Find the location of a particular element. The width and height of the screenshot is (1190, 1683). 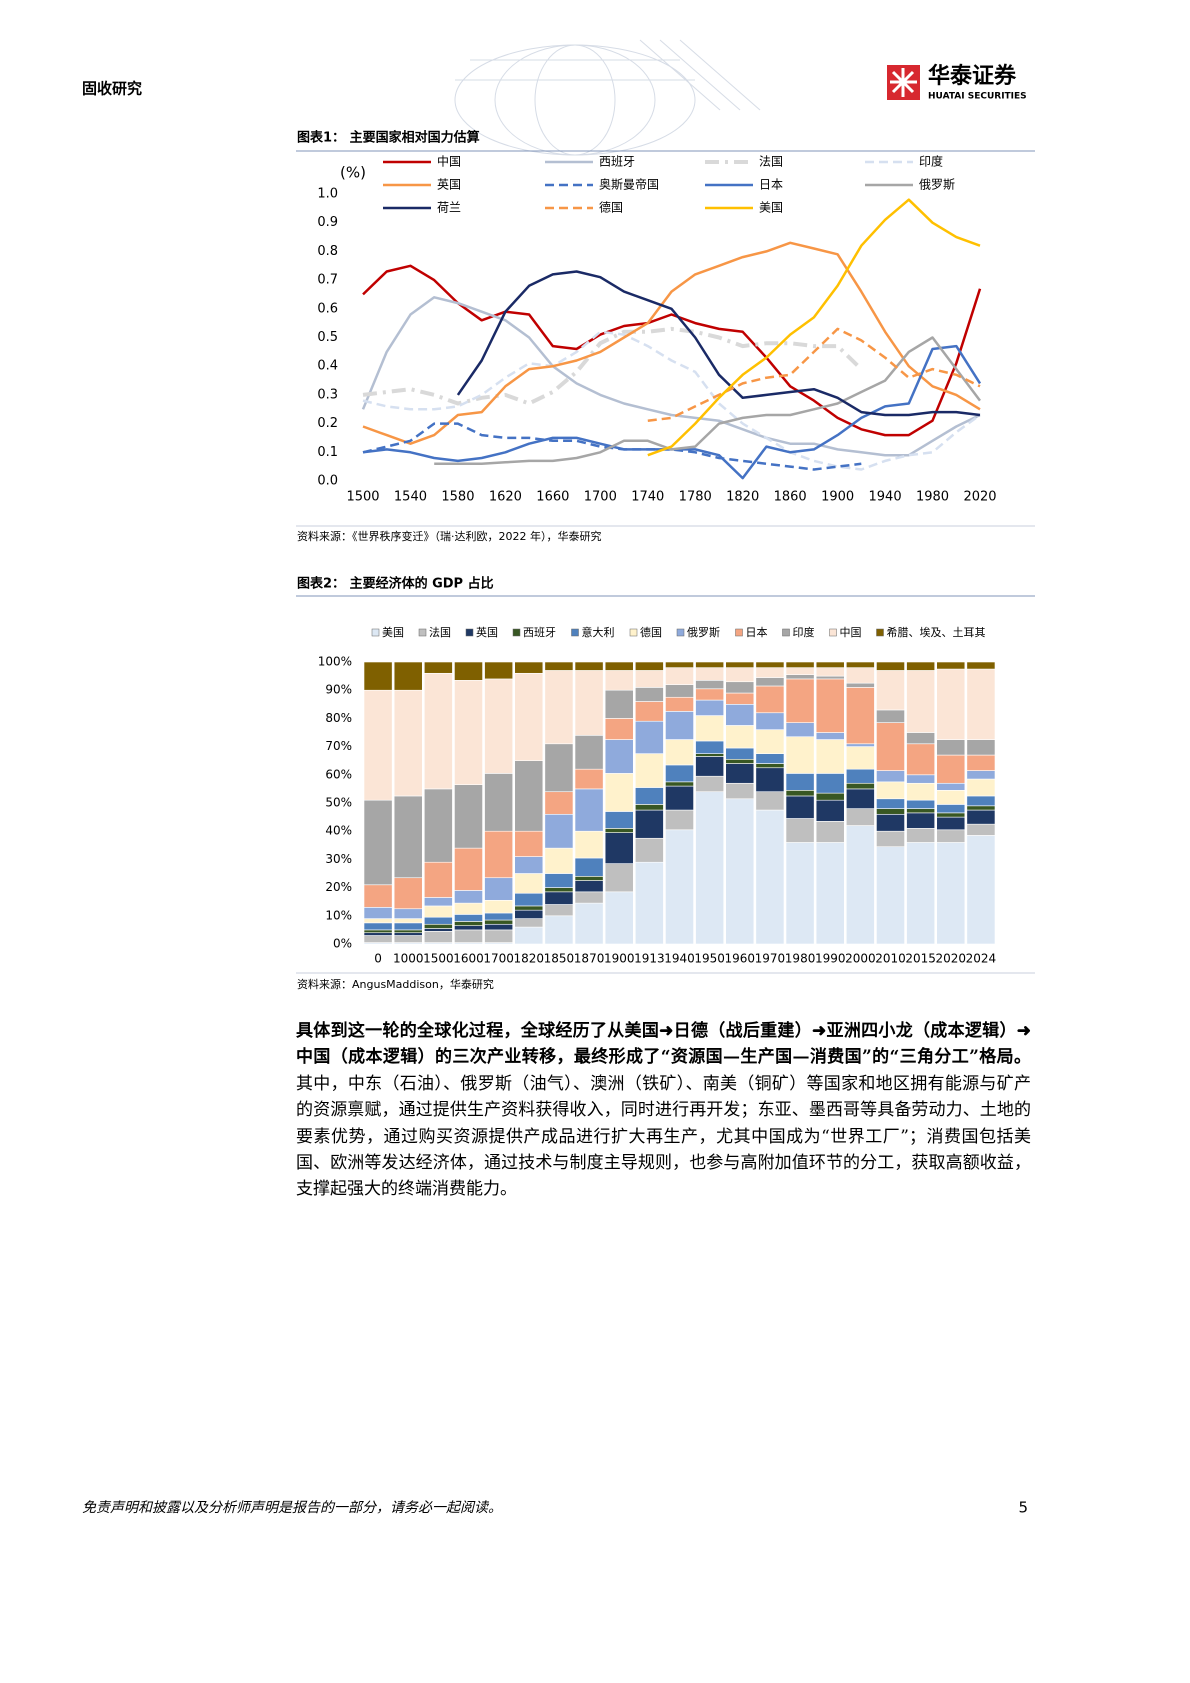

chart-title: 图表1： 主要国家相对国力估算 is located at coordinates (388, 138).